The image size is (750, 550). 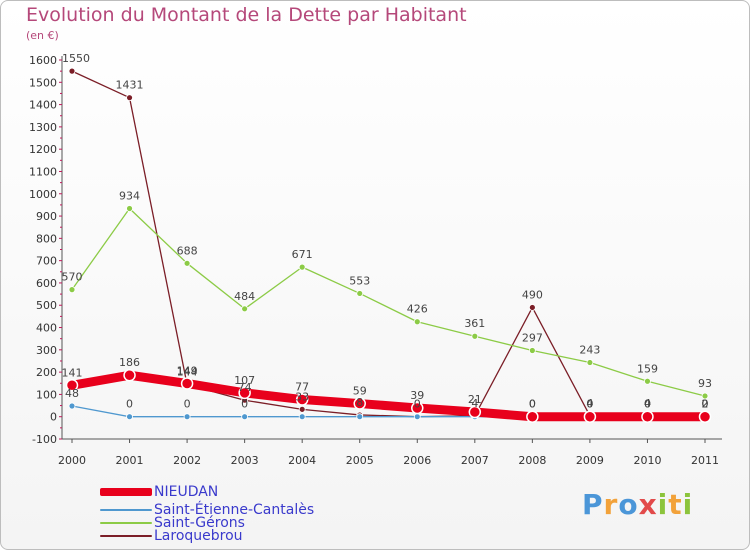 What do you see at coordinates (417, 309) in the screenshot?
I see `data-label: 426` at bounding box center [417, 309].